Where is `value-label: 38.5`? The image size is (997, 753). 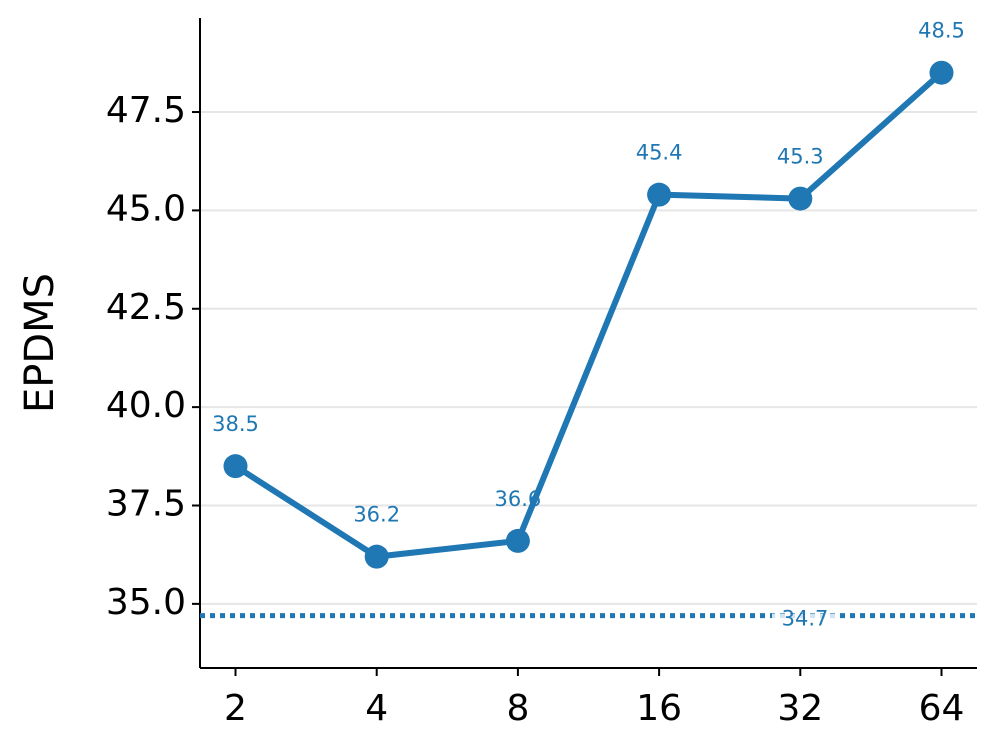 value-label: 38.5 is located at coordinates (235, 424).